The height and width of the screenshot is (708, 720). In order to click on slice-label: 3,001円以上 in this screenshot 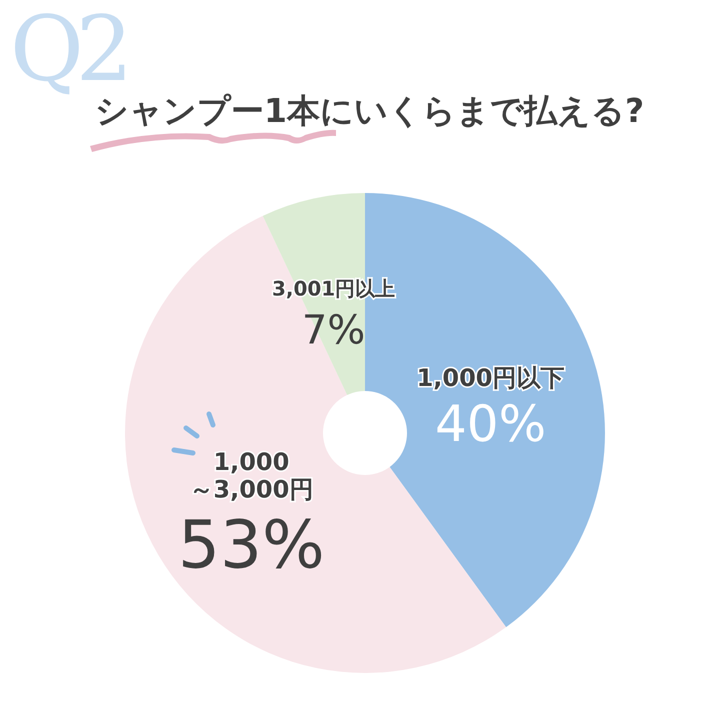, I will do `click(334, 288)`.